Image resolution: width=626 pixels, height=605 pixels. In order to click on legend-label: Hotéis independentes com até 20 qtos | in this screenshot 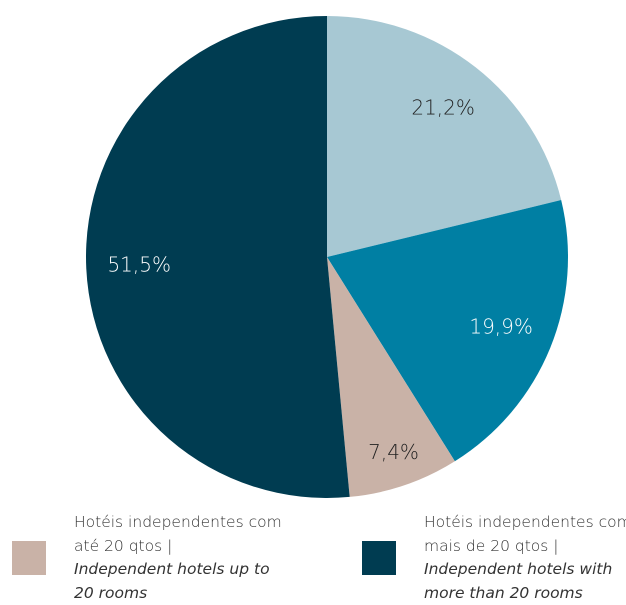, I will do `click(178, 534)`.